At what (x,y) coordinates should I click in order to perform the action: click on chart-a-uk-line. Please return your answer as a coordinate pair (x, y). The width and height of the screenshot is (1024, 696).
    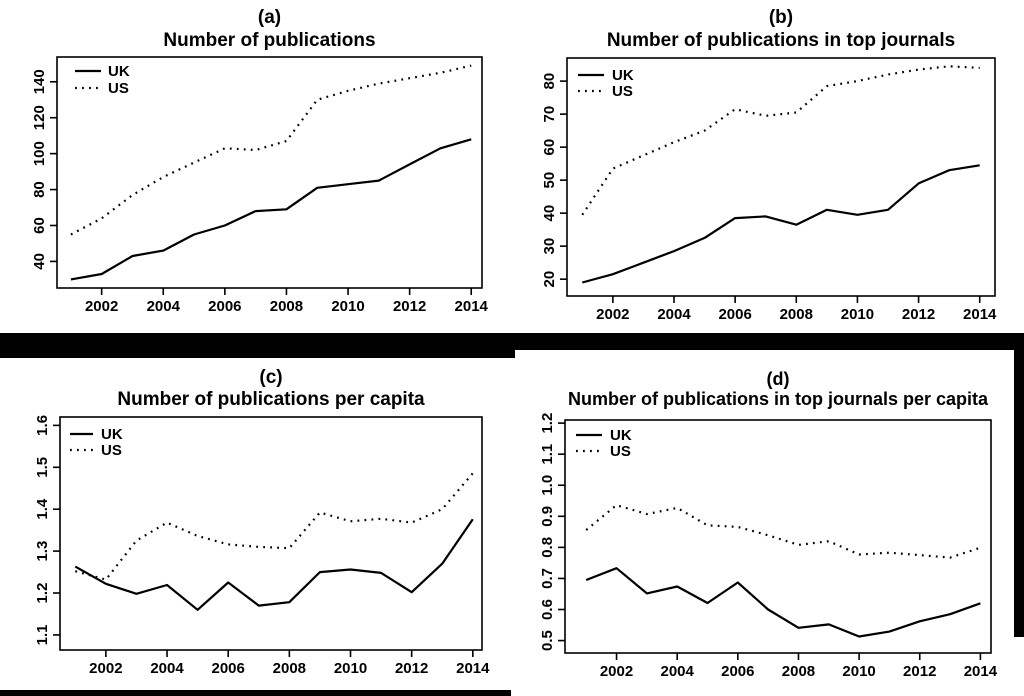
    Looking at the image, I should click on (271, 209).